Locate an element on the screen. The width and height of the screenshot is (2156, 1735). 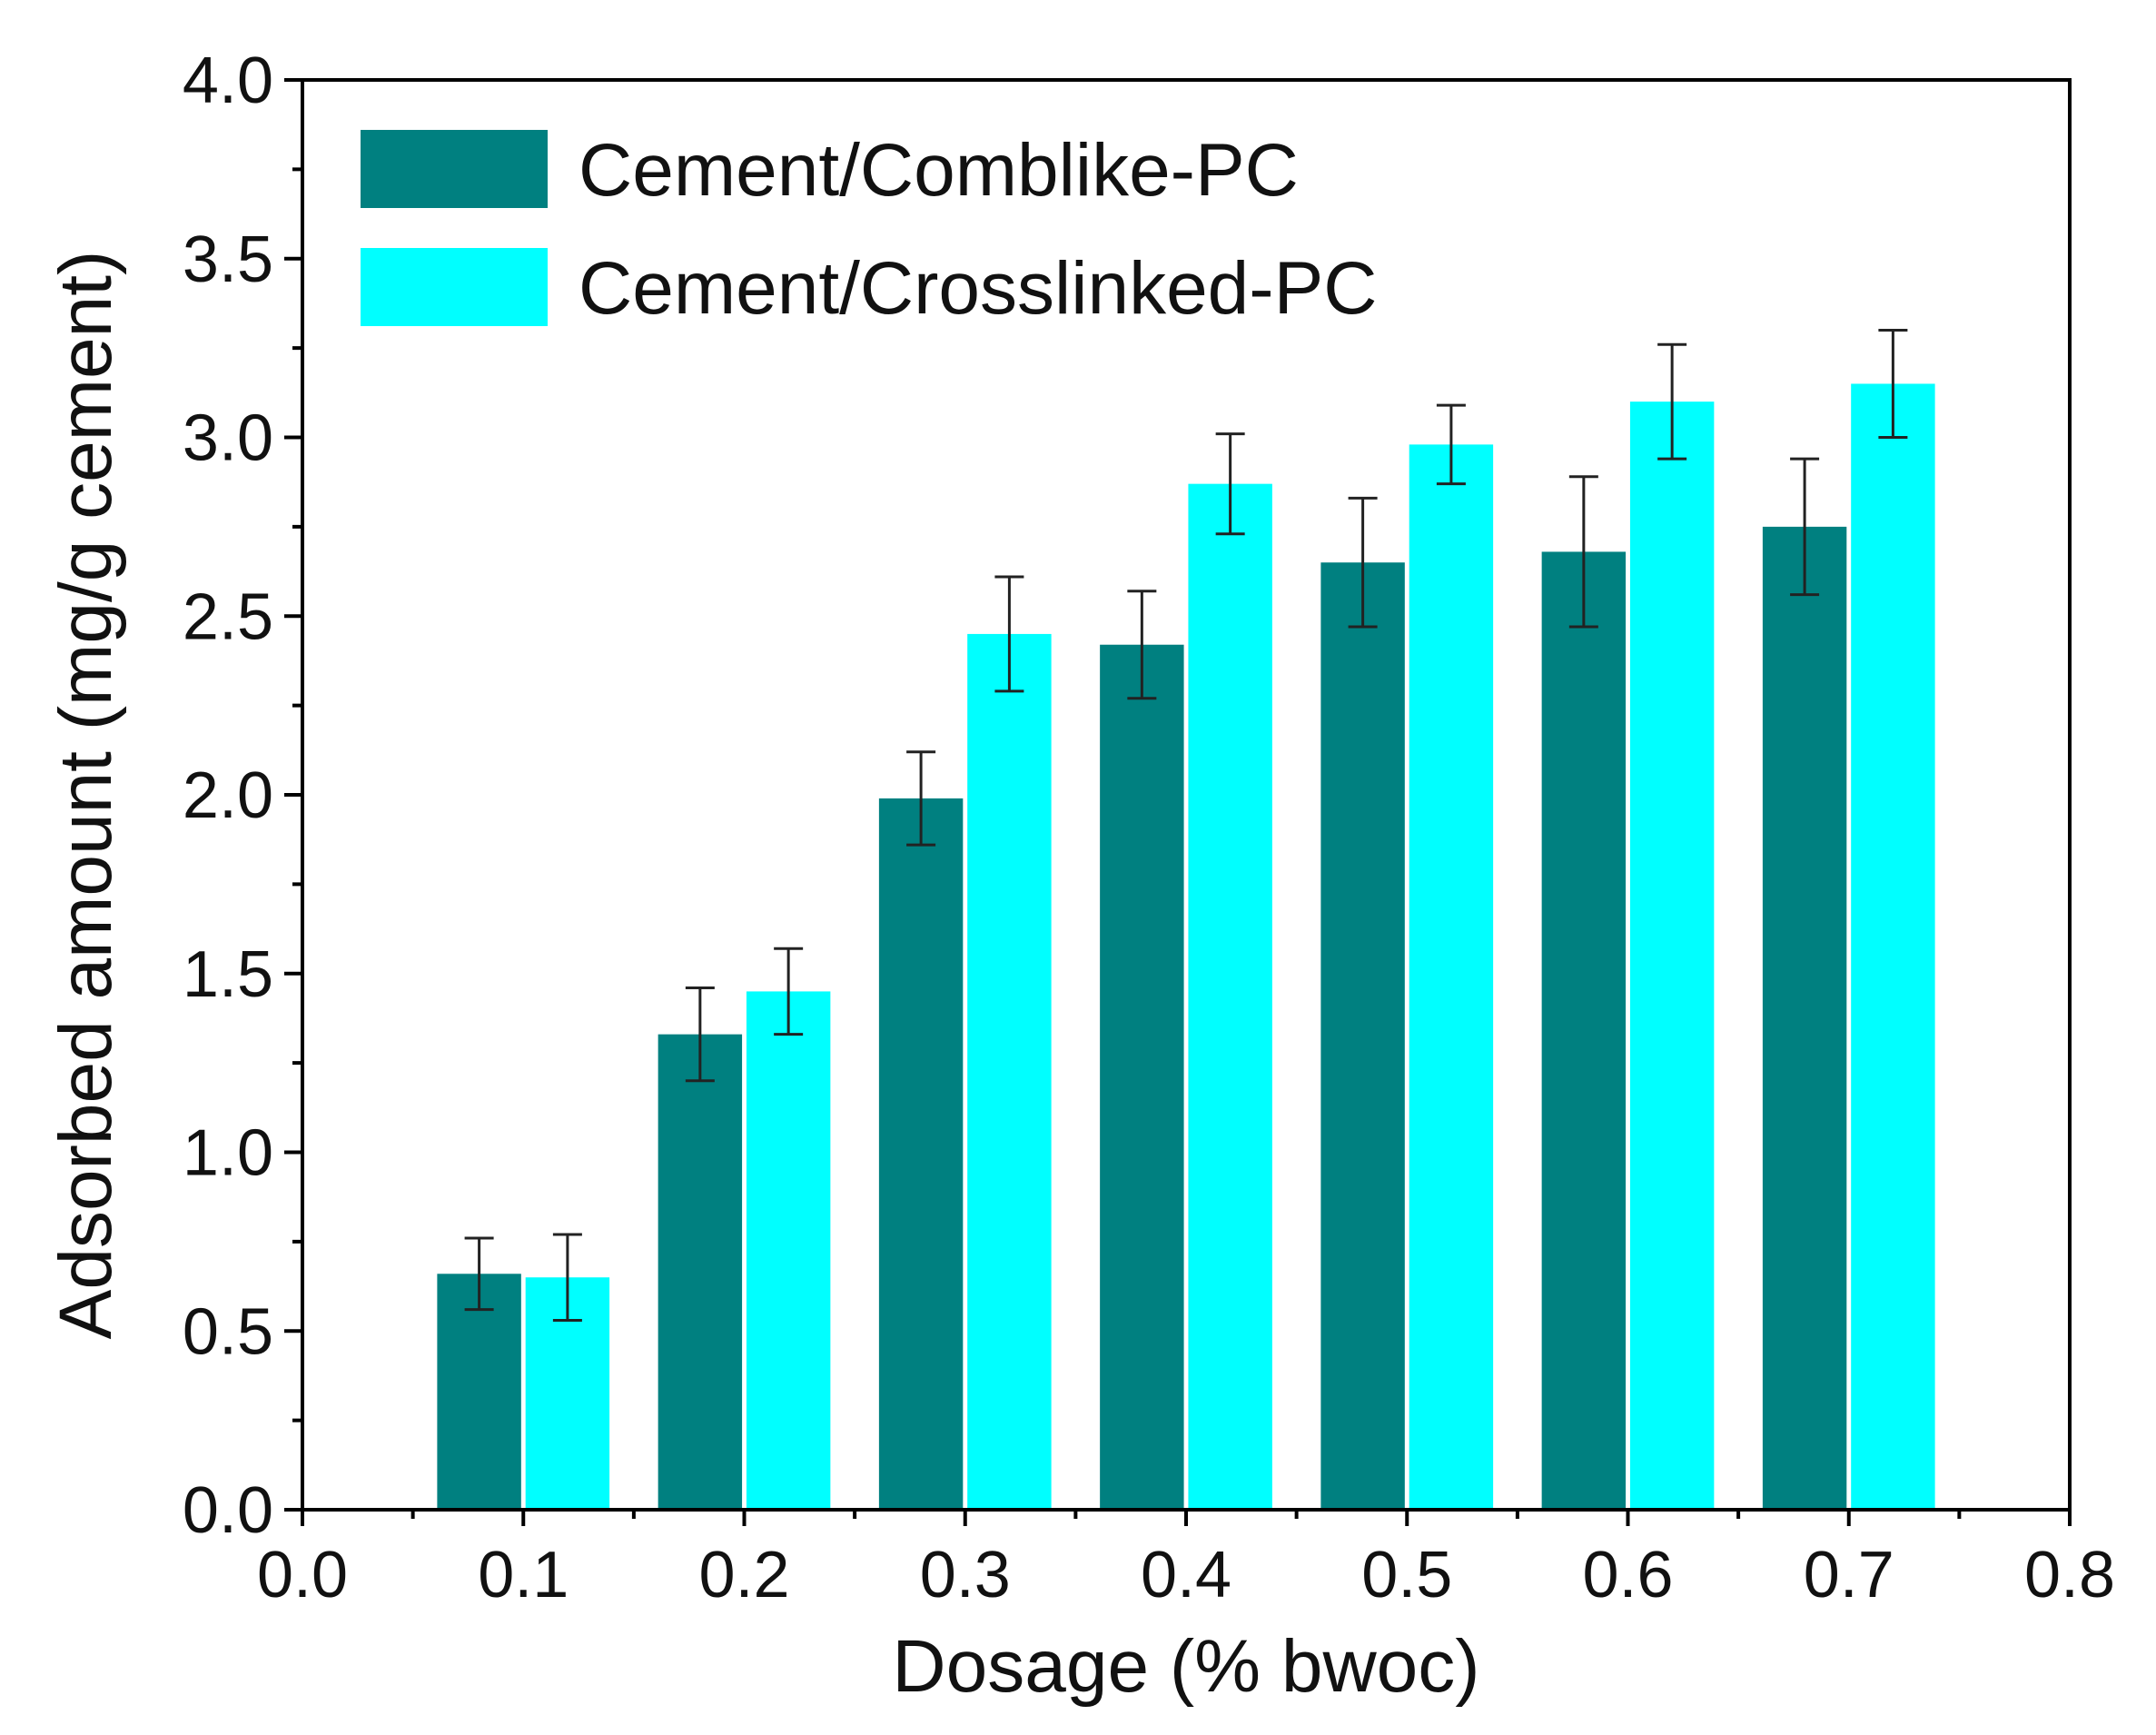
x-tick-labels: 0.0 0.1 0.2 0.3 0.4 0.5 0.6 0.7 0.8 is located at coordinates (1186, 1575).